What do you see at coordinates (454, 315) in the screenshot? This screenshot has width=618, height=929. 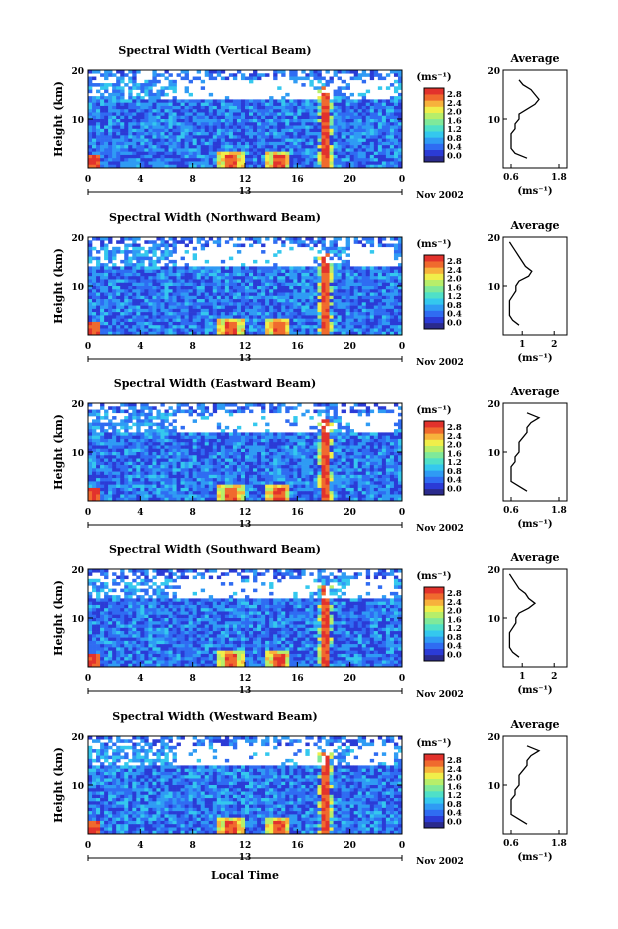 I see `colorbar-tick-label: 0.4` at bounding box center [454, 315].